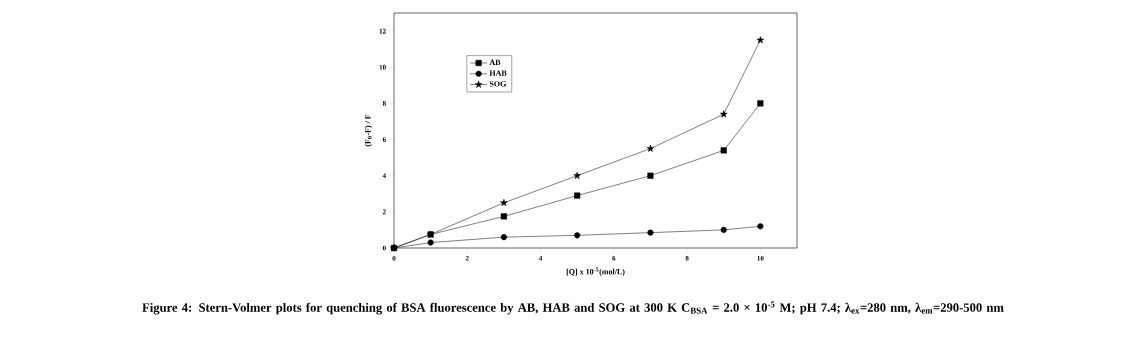 The width and height of the screenshot is (1146, 343). Describe the element at coordinates (595, 272) in the screenshot. I see `x-axis-title: [Q] x 10$^{-5}$(mol/L)` at that location.